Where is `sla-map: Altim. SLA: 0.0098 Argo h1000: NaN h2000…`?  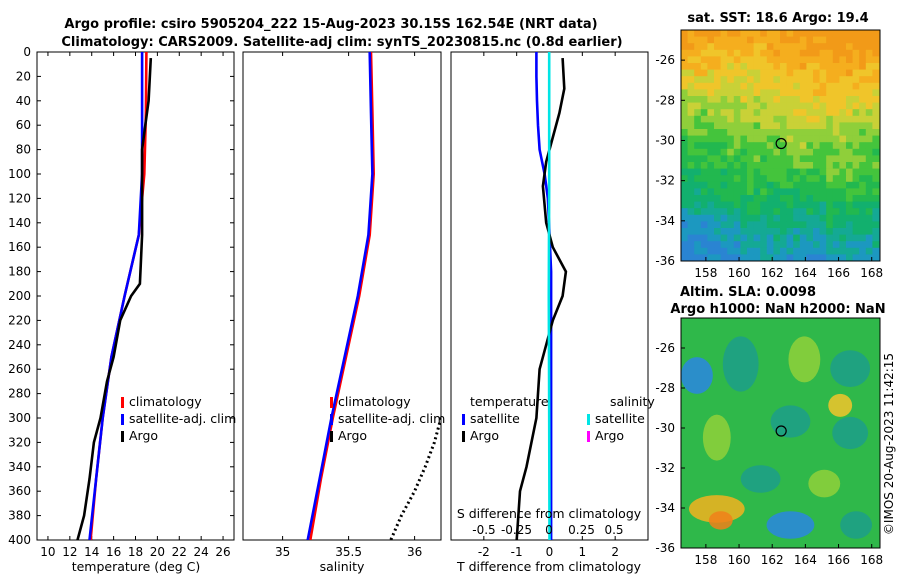 sla-map: Altim. SLA: 0.0098 Argo h1000: NaN h2000… is located at coordinates (770, 426).